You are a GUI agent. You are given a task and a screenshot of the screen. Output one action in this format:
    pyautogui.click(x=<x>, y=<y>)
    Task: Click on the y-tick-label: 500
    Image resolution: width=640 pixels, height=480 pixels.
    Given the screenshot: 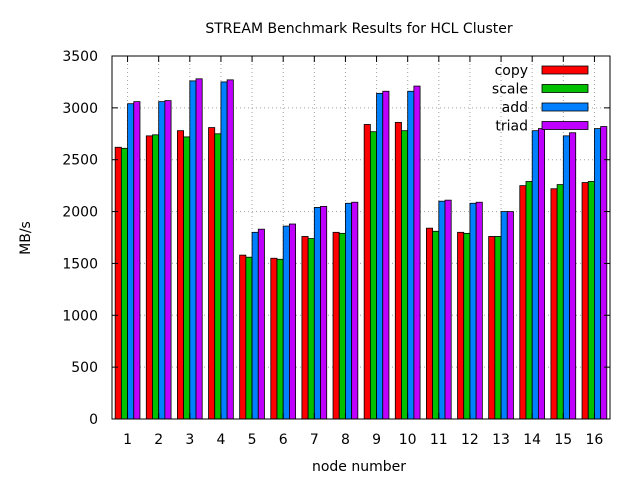 What is the action you would take?
    pyautogui.click(x=84, y=368)
    